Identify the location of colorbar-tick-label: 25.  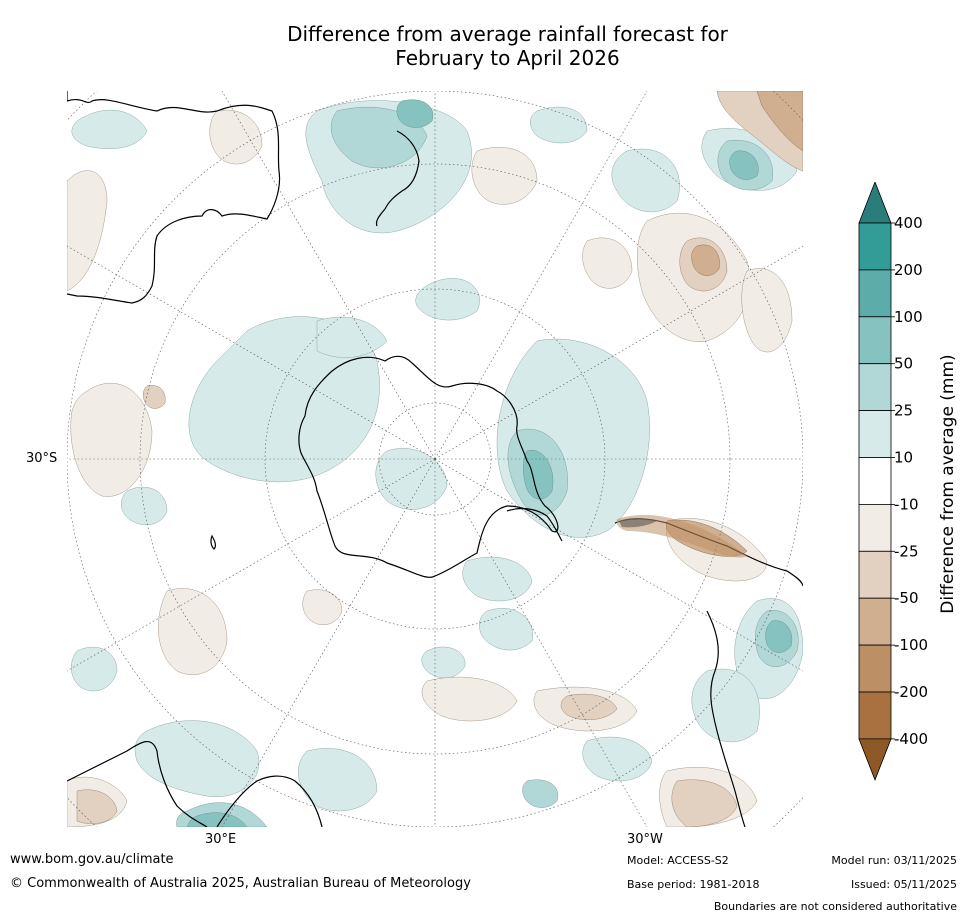
(903, 411).